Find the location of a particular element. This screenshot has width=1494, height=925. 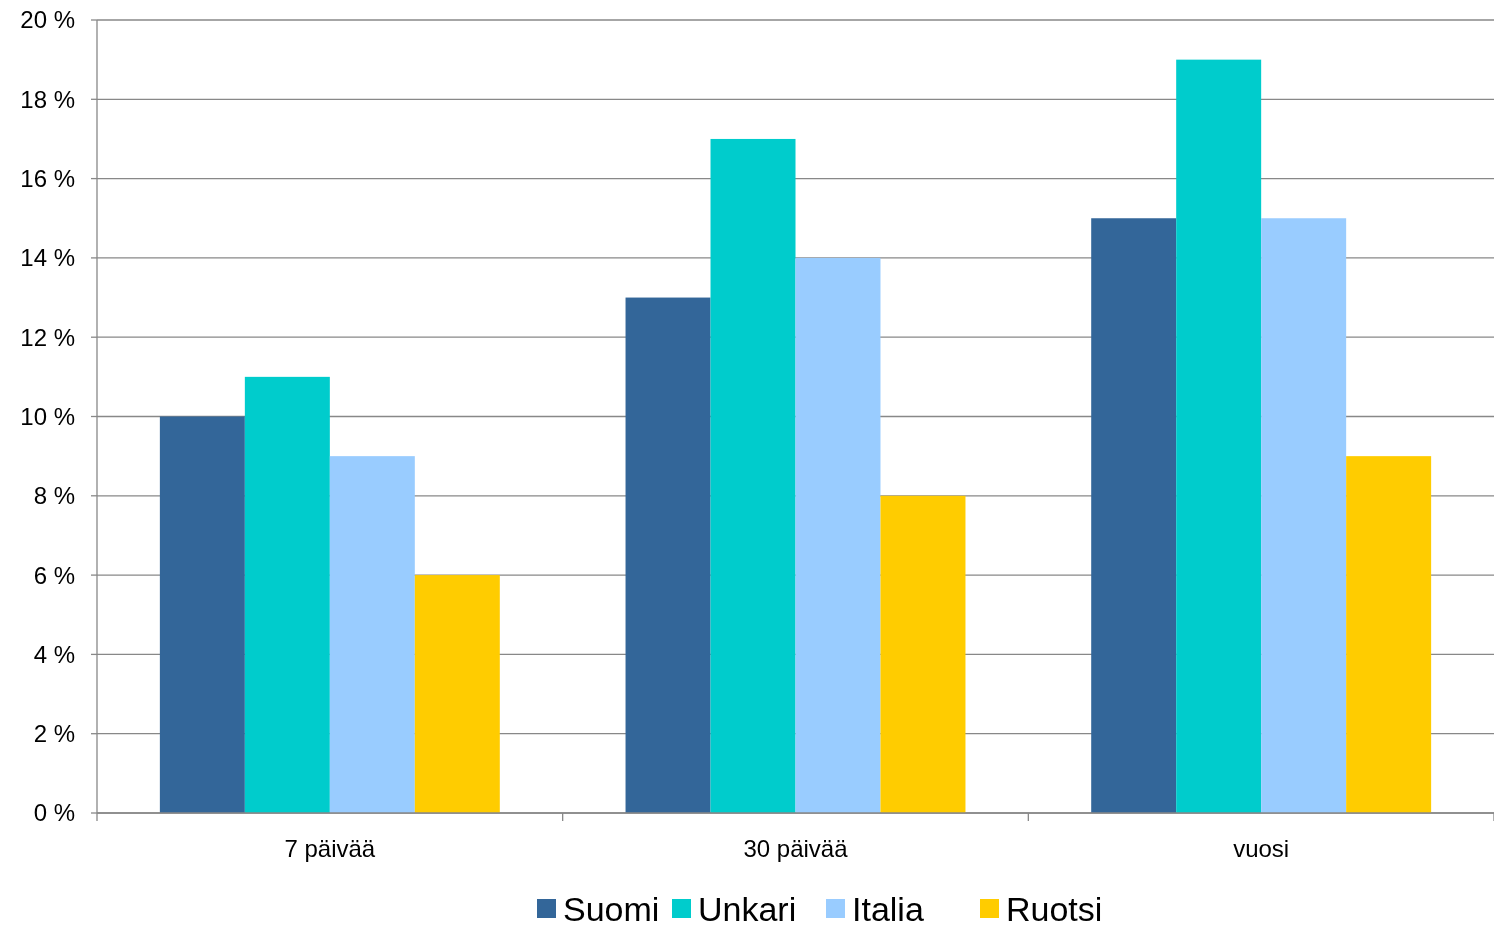

y-tick-label: 6 % is located at coordinates (54, 575).